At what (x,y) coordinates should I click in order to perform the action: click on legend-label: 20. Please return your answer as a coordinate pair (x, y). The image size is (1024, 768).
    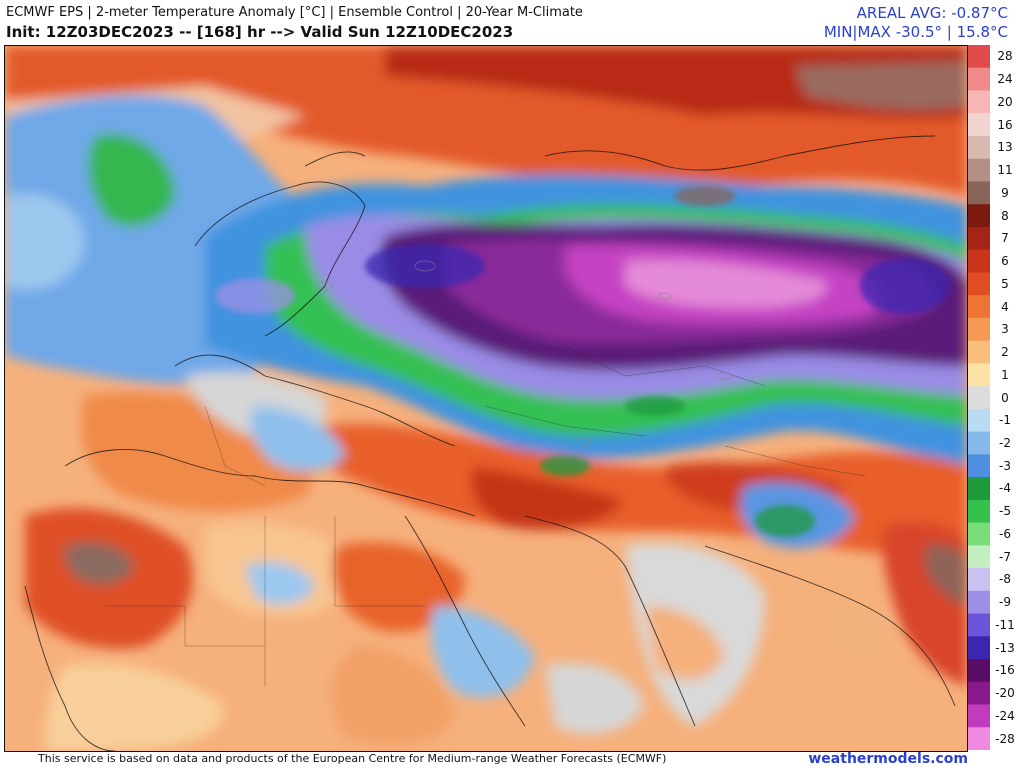
    Looking at the image, I should click on (1005, 101).